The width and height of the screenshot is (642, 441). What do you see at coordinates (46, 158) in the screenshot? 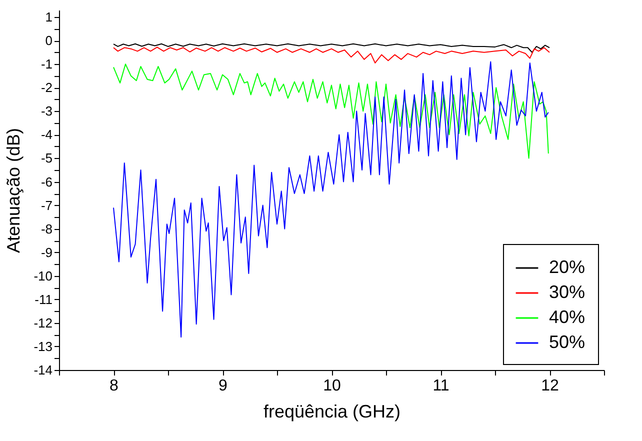
I see `y-tick-label: -5` at bounding box center [46, 158].